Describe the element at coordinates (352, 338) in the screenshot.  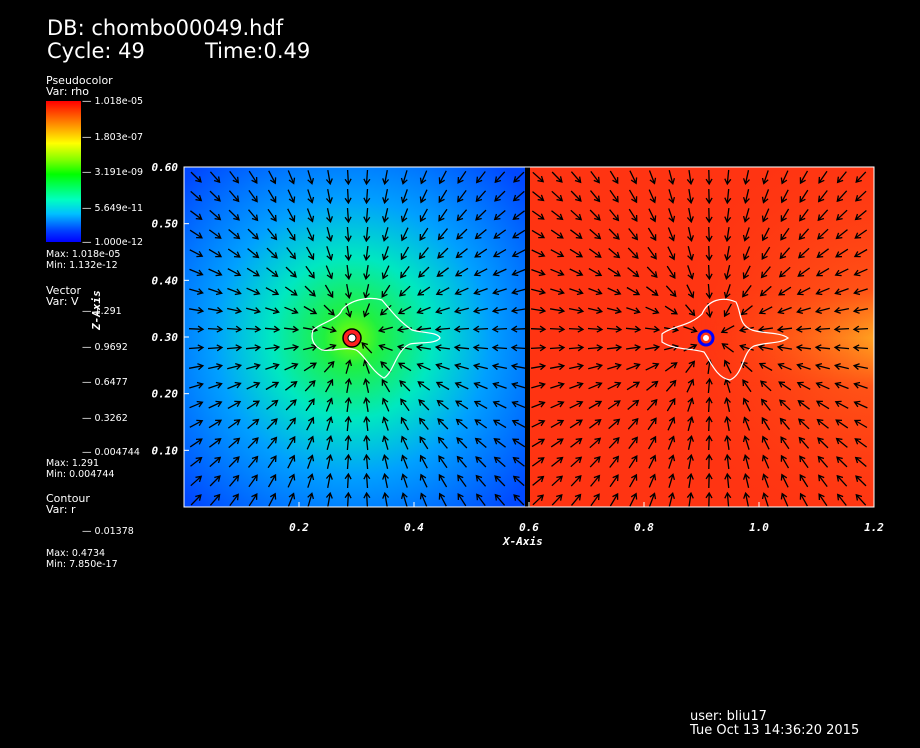
I see `left-core` at that location.